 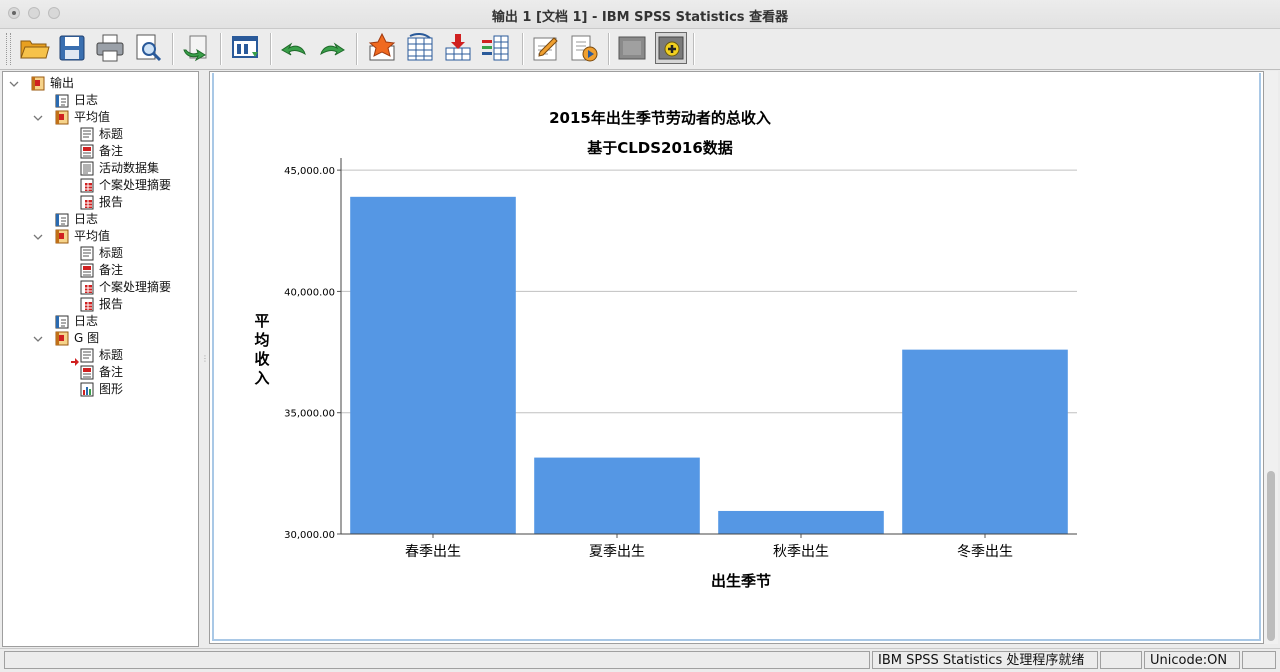 I want to click on variables-button, so click(x=496, y=48).